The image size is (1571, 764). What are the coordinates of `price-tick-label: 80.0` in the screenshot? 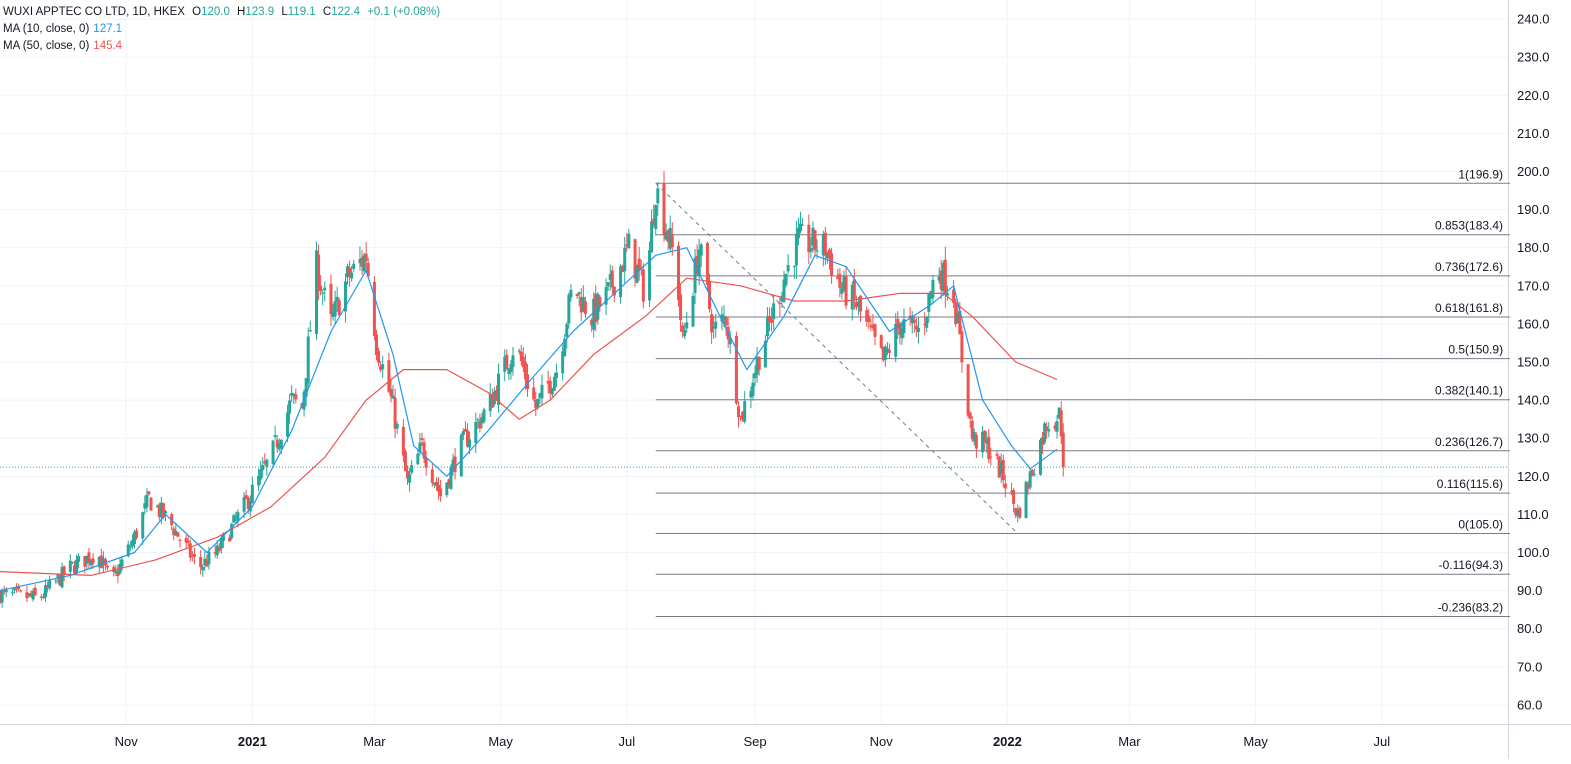 It's located at (1529, 628).